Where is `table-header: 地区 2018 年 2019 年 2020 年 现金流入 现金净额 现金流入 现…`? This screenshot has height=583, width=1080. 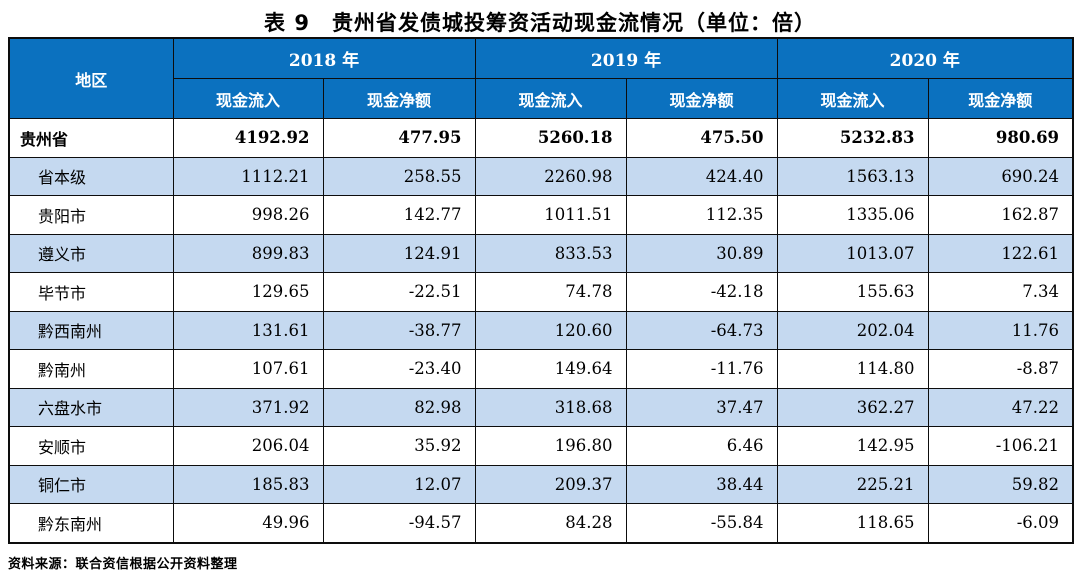 table-header: 地区 2018 年 2019 年 2020 年 现金流入 现金净额 现金流入 现… is located at coordinates (541, 78).